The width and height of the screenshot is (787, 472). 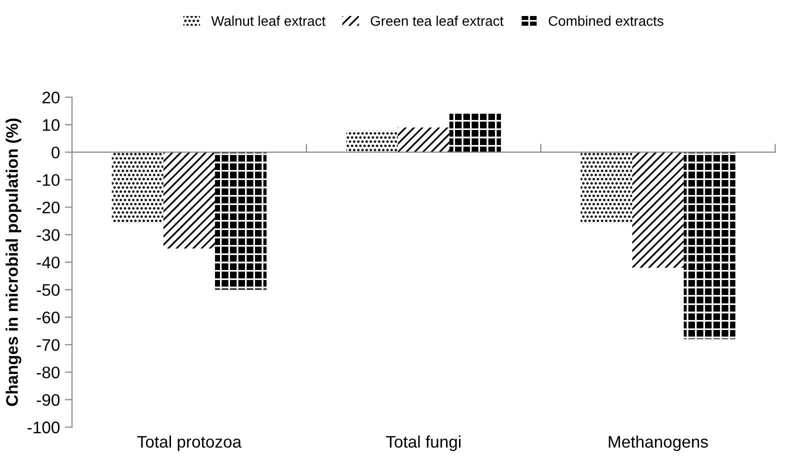 What do you see at coordinates (48, 235) in the screenshot?
I see `y-tick-label: -30` at bounding box center [48, 235].